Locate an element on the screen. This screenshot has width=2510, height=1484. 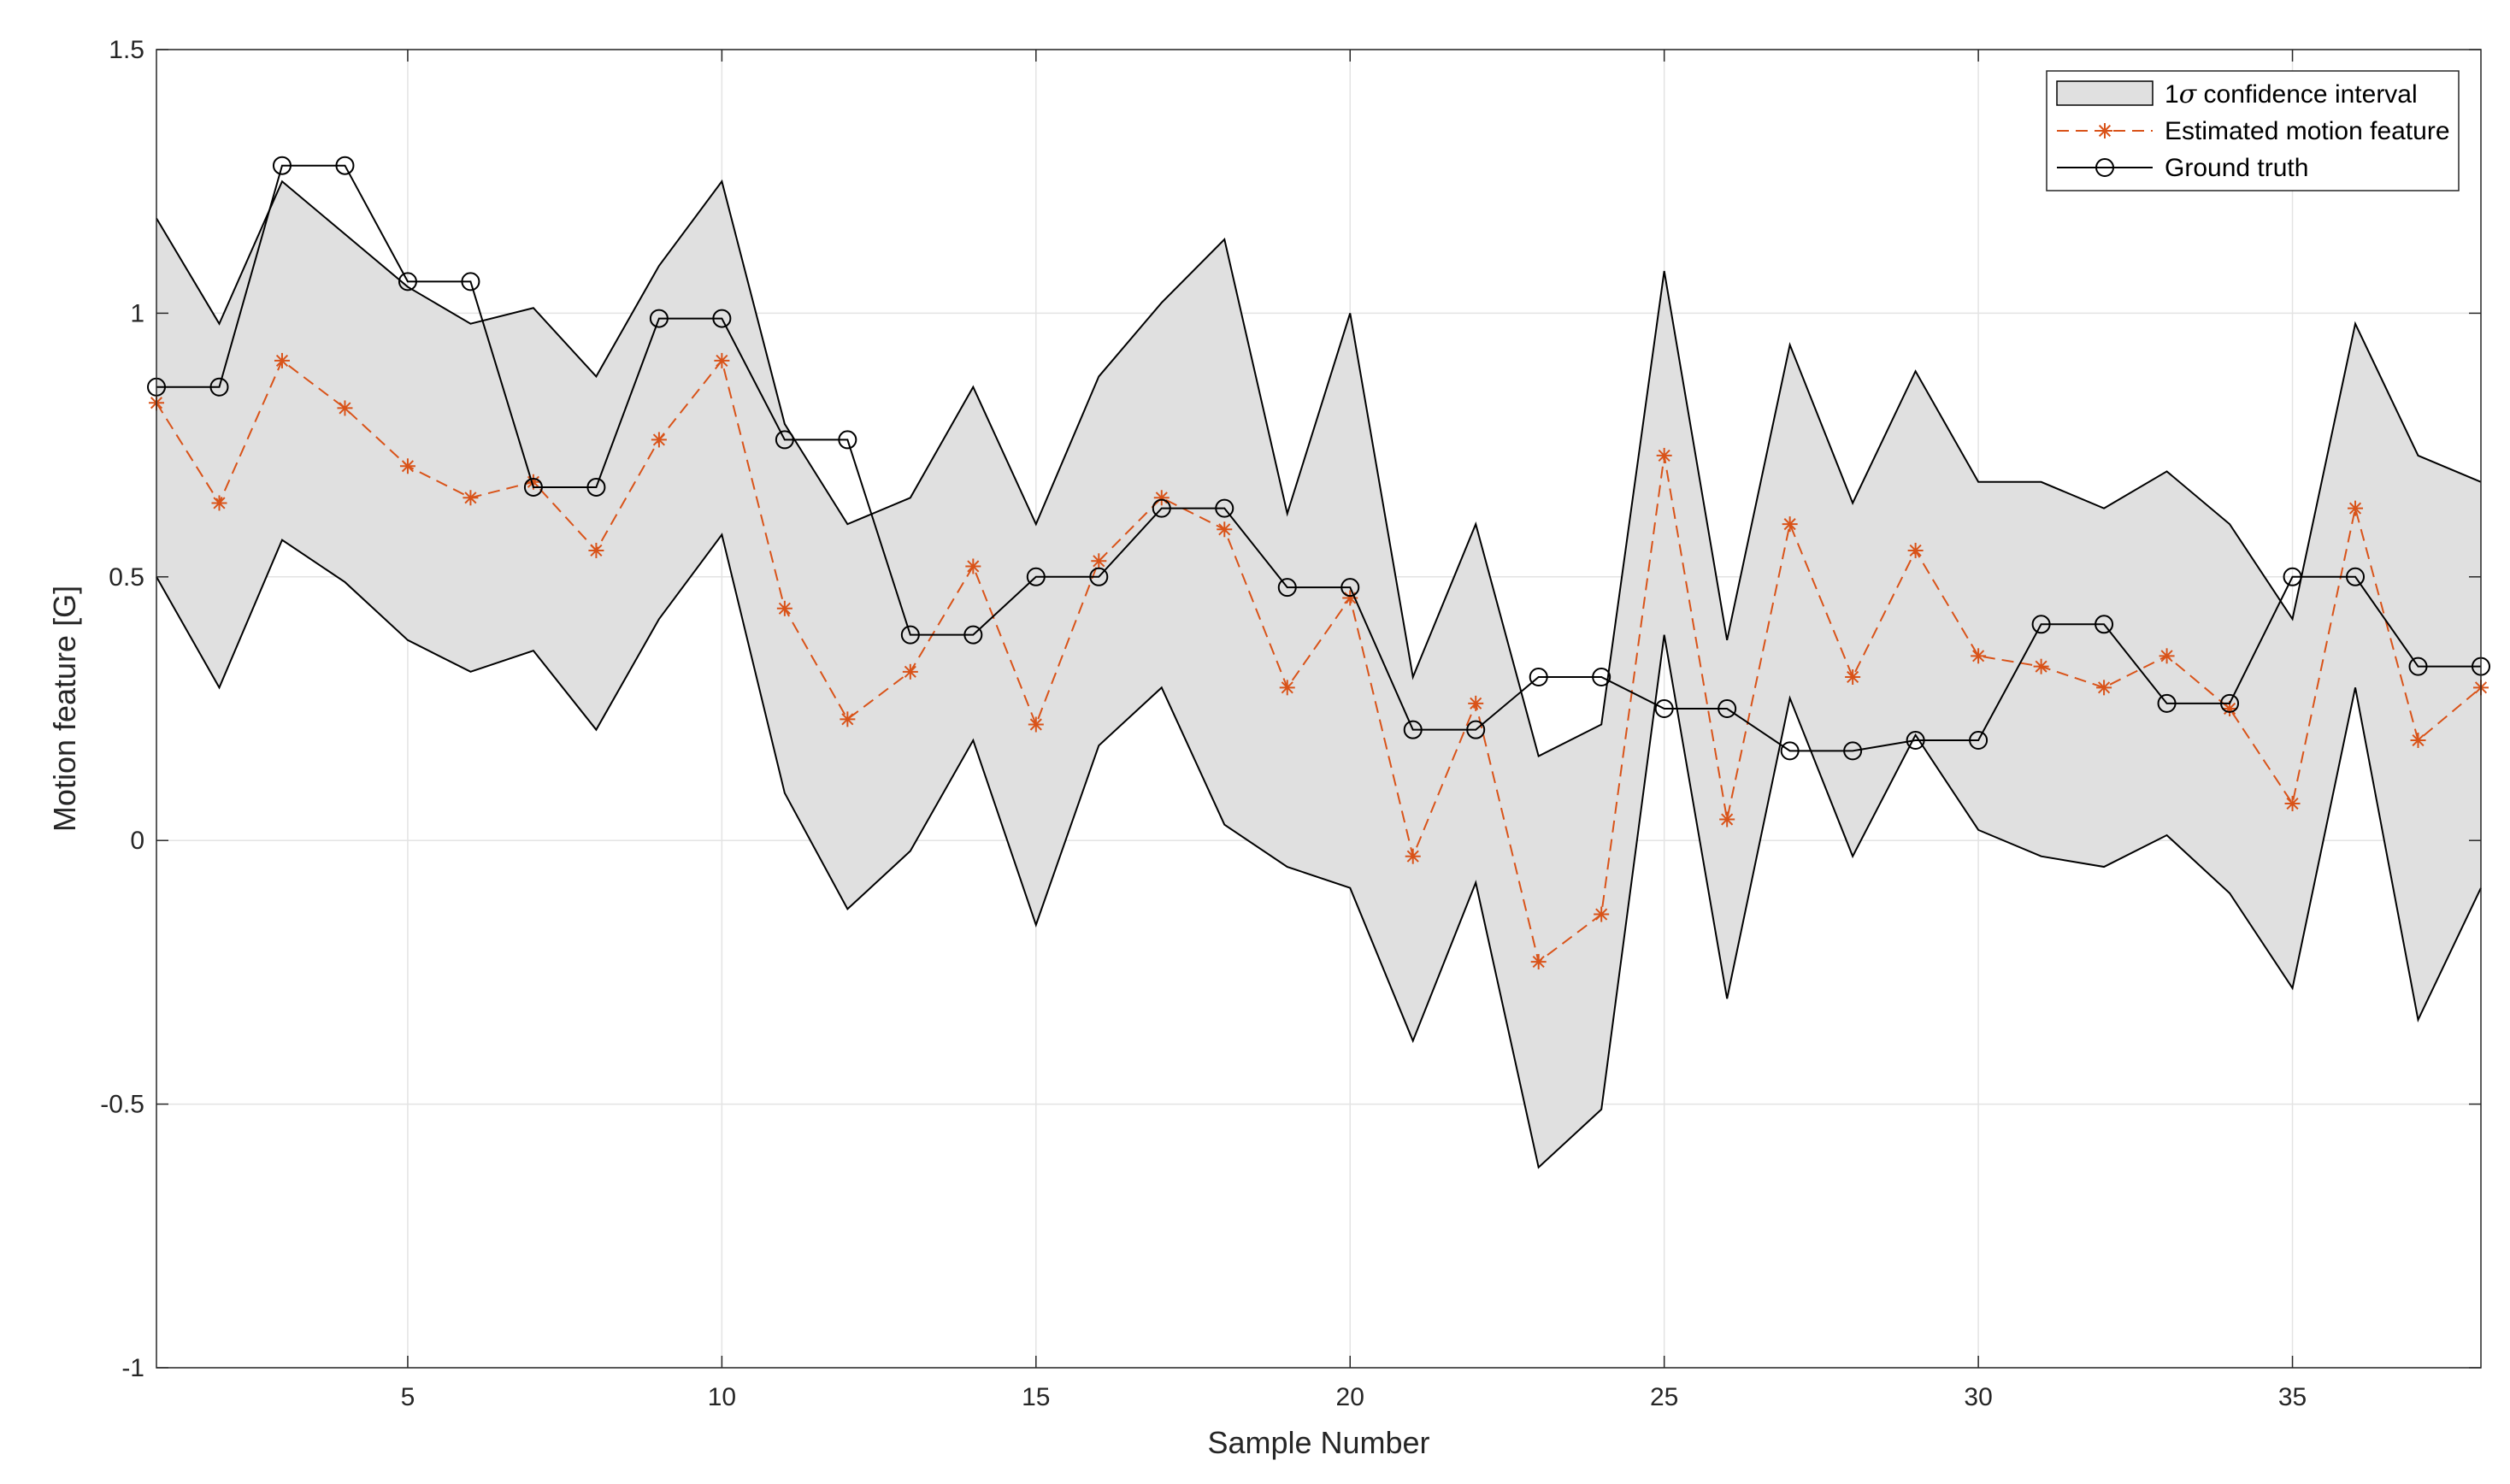
x-tick-label: 25 is located at coordinates (1664, 1397).